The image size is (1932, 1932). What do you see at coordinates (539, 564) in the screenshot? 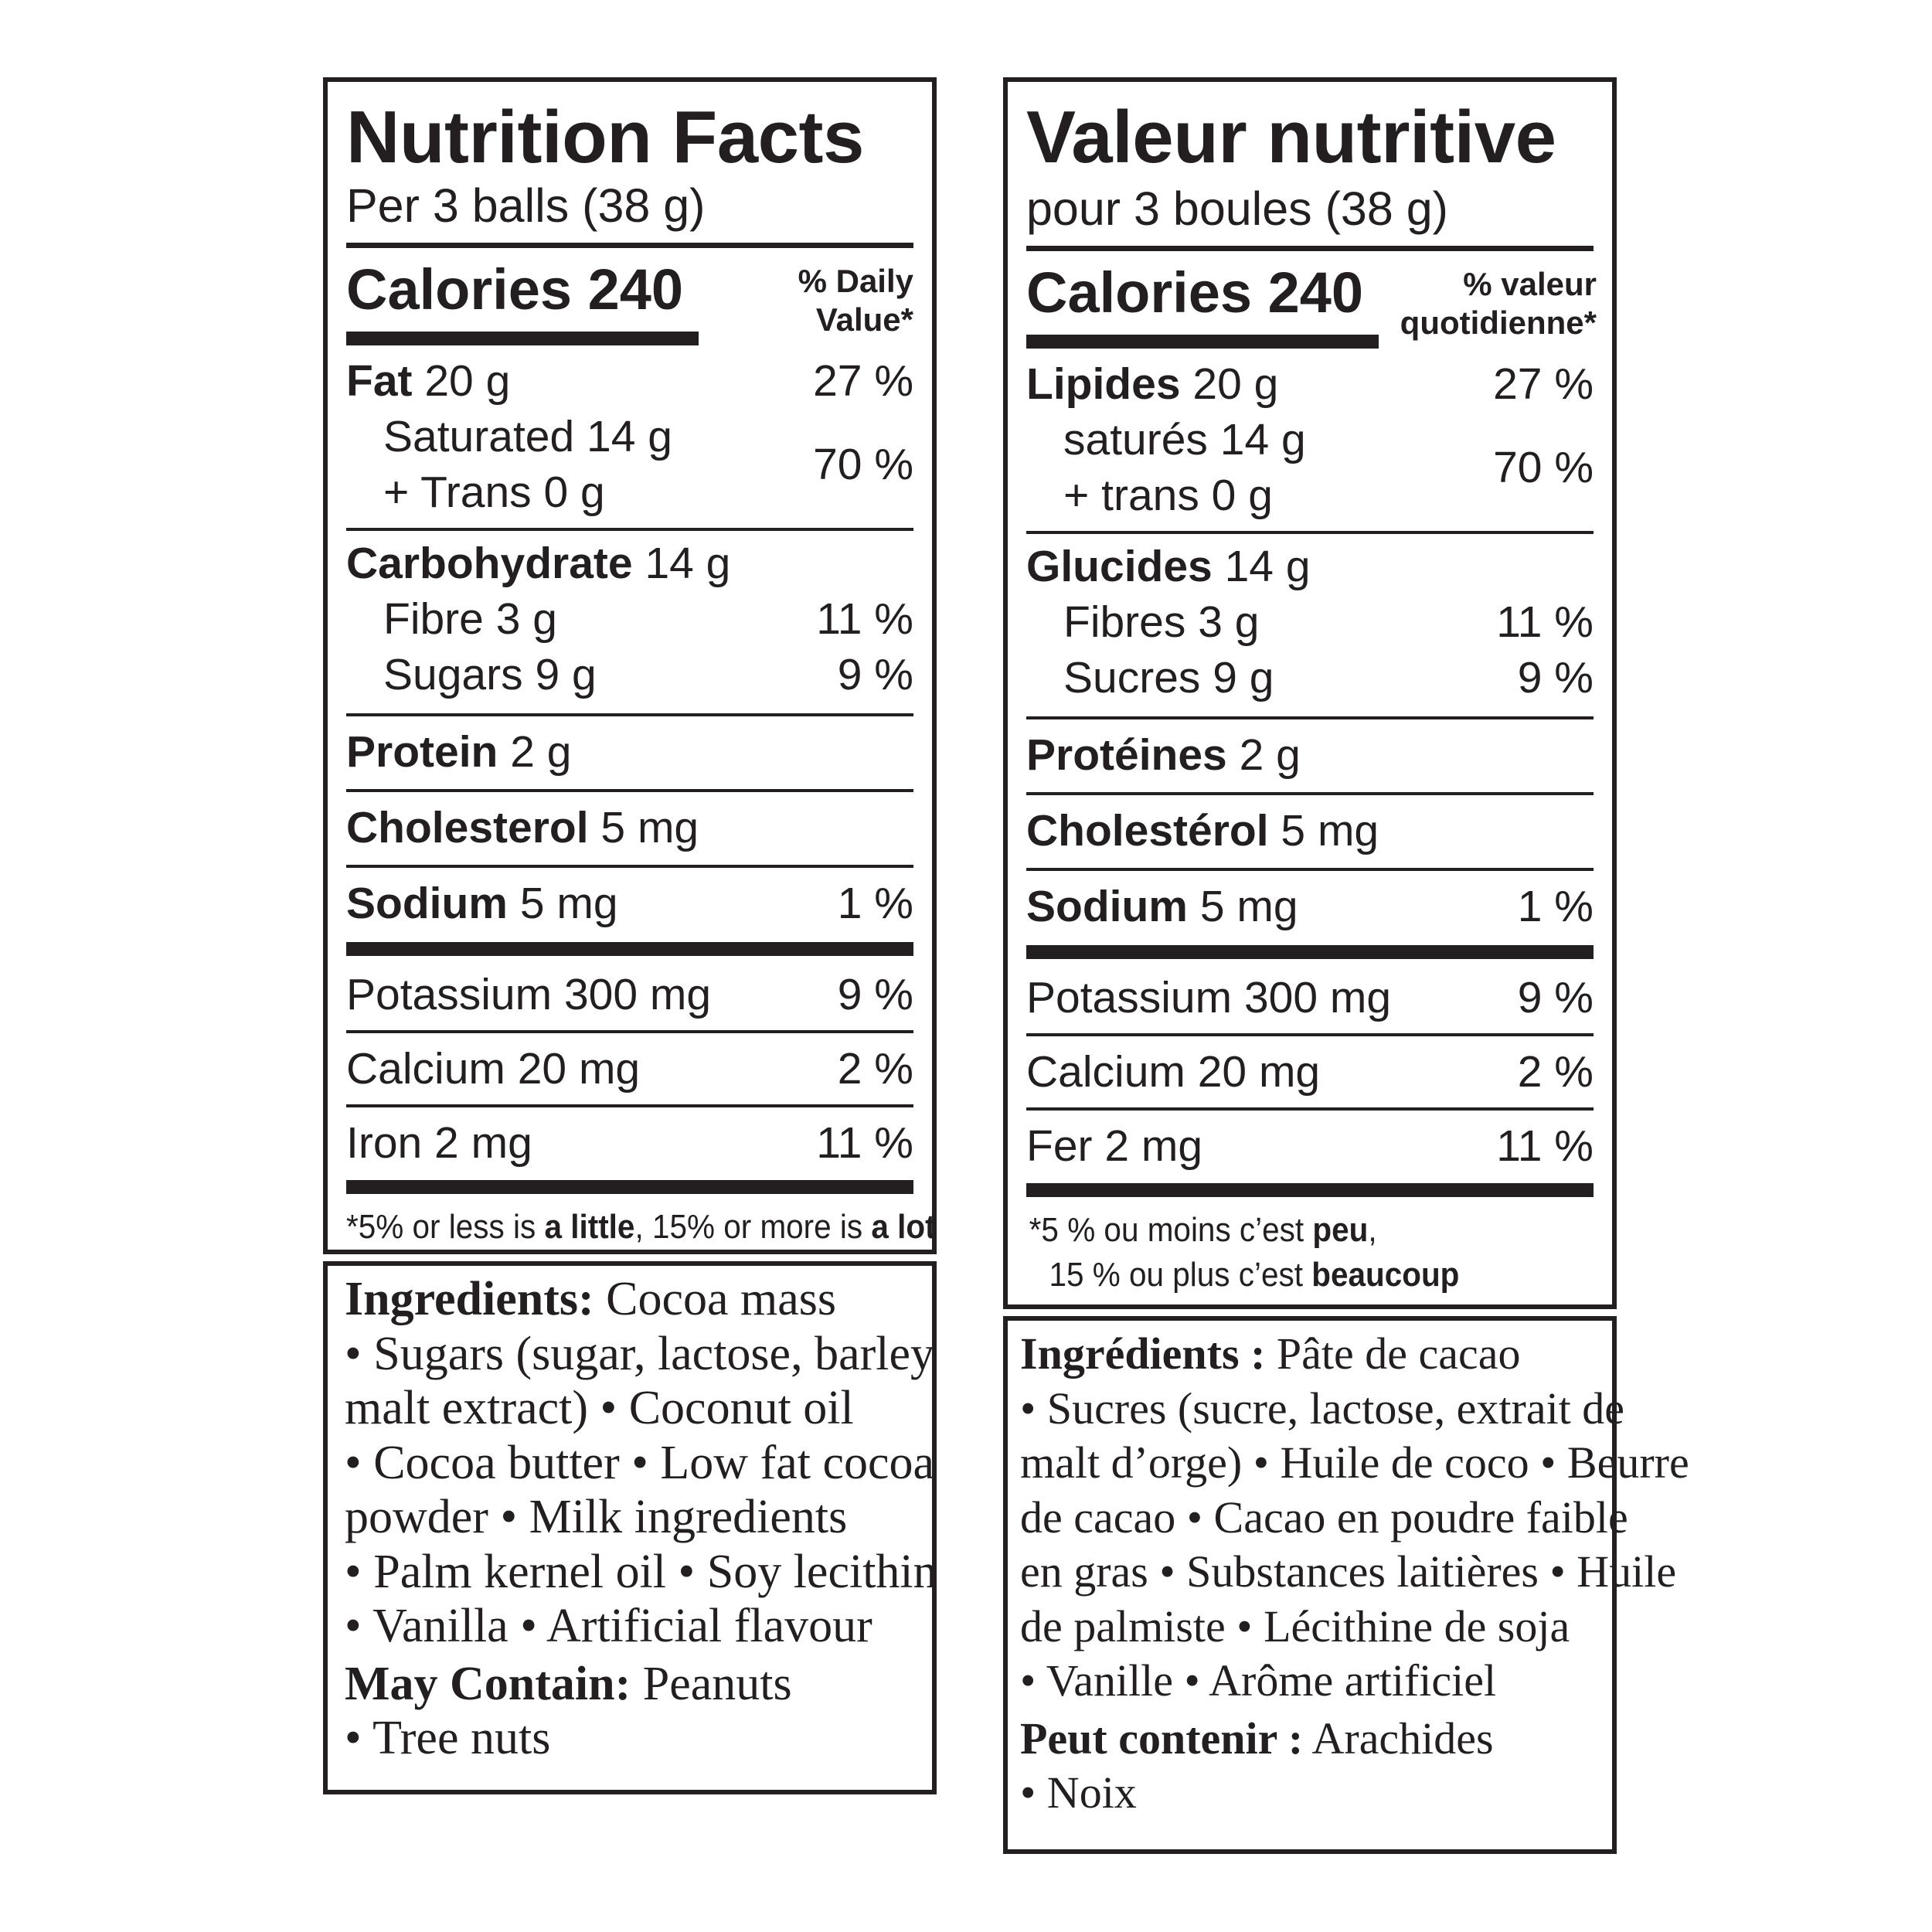
I see `carbohydrate-row: Carbohydrate 14 g` at bounding box center [539, 564].